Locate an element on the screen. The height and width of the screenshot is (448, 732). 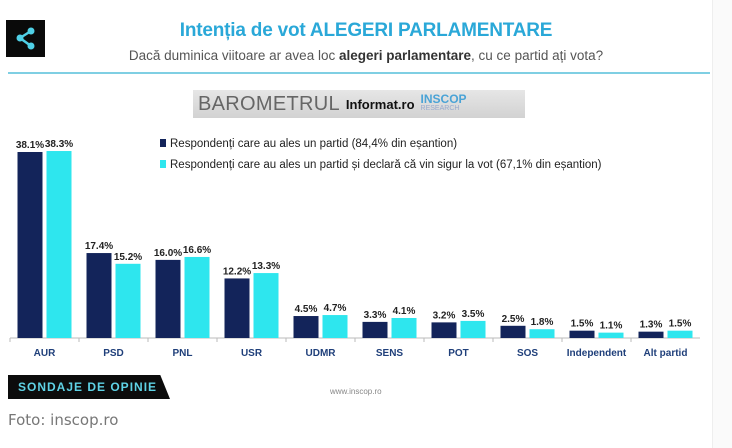
bar-usr-s1 is located at coordinates (237, 308).